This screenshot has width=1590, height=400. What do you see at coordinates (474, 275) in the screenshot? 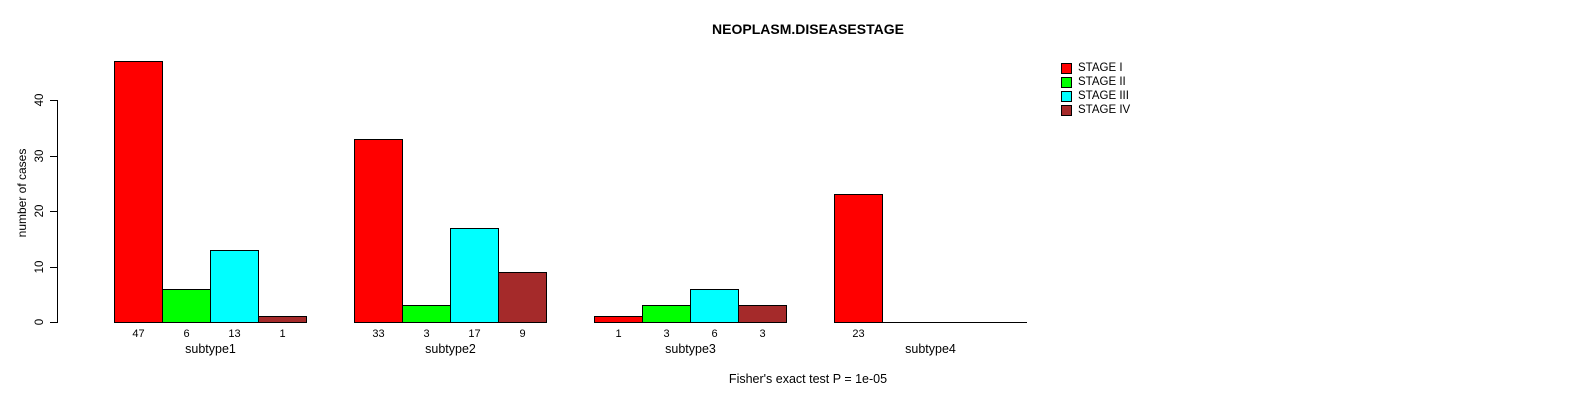
I see `bar-subtype2-stage-iii` at bounding box center [474, 275].